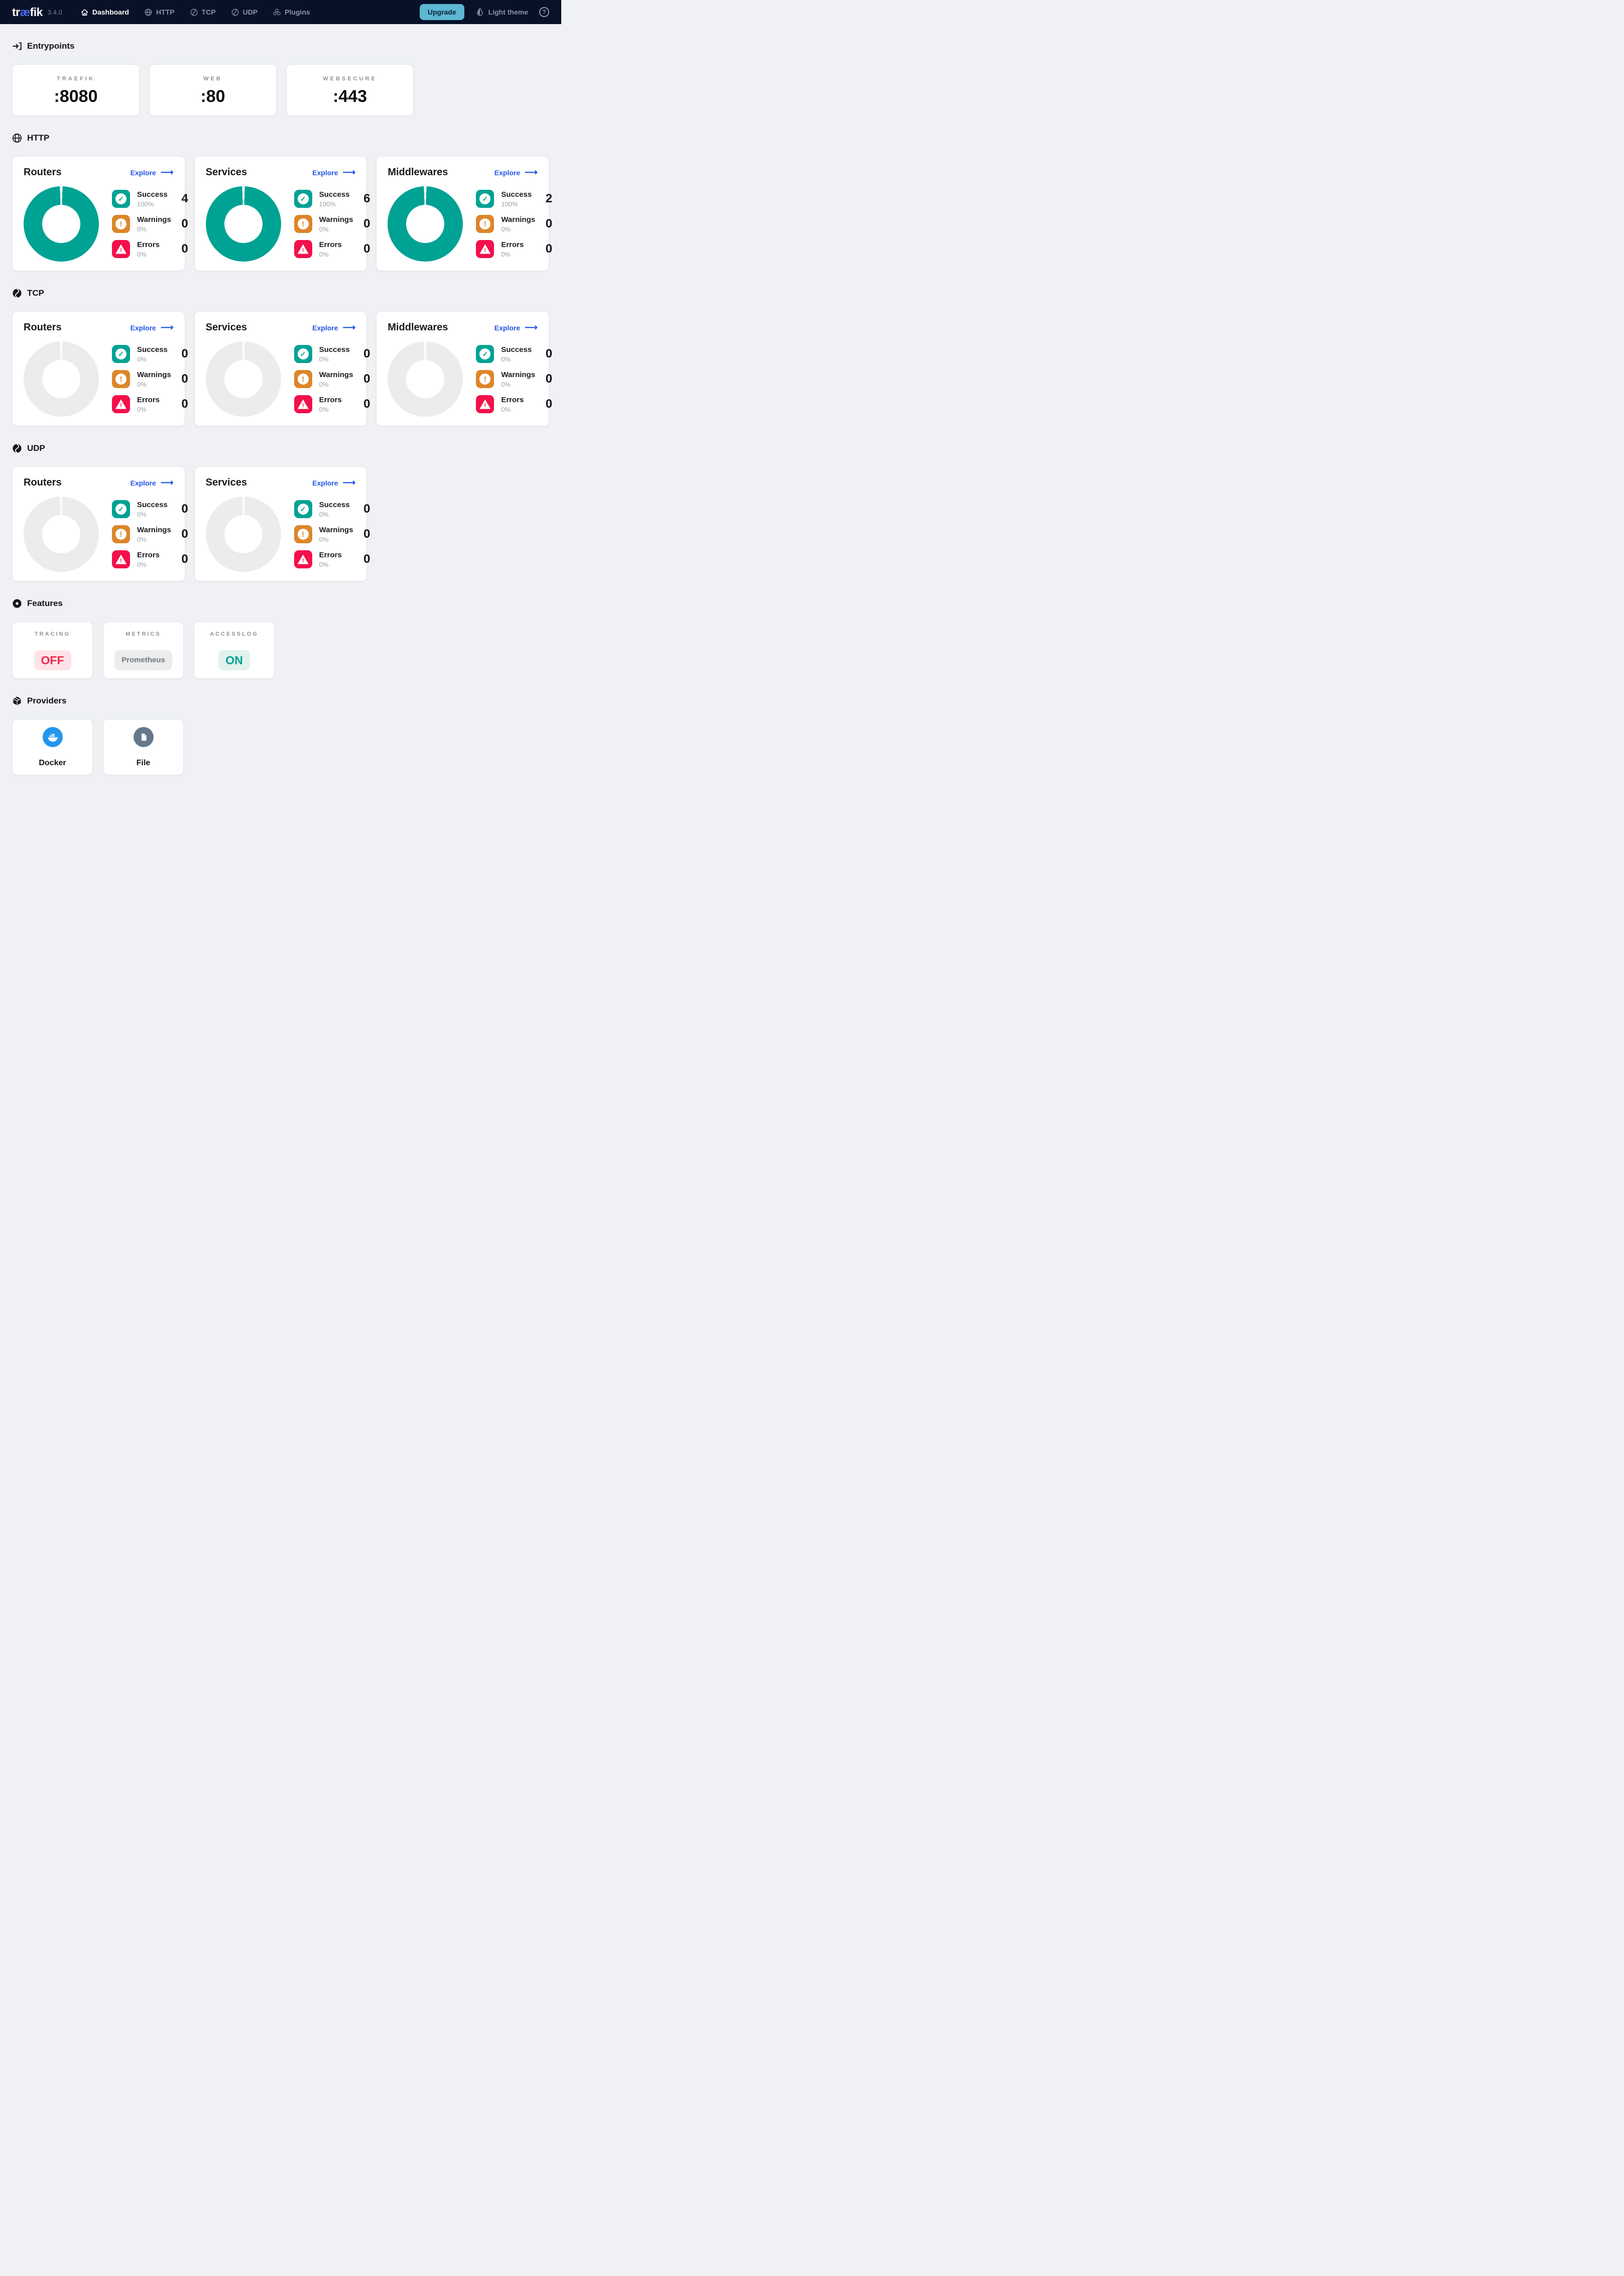 Image resolution: width=1624 pixels, height=2276 pixels. I want to click on nav-item-tcp: TCP, so click(203, 12).